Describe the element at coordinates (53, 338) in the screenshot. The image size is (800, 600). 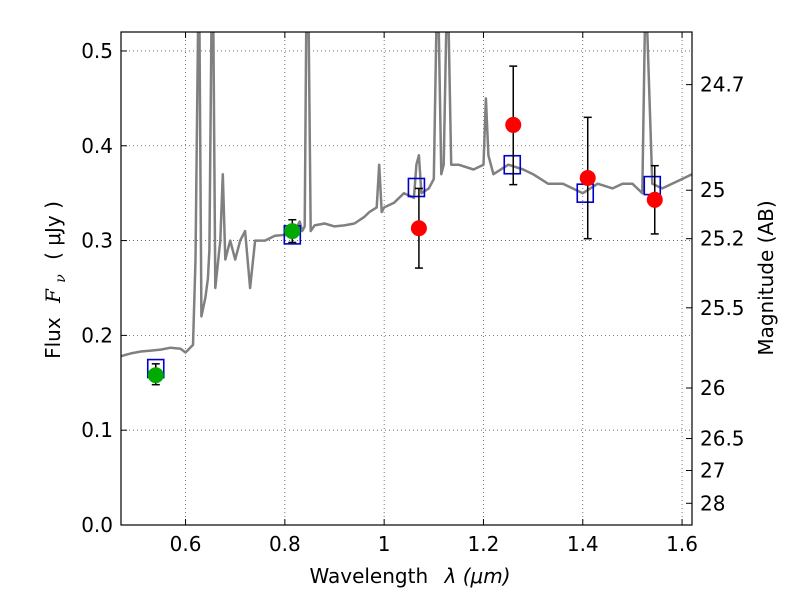
I see `y-axis-title-text: Flux` at that location.